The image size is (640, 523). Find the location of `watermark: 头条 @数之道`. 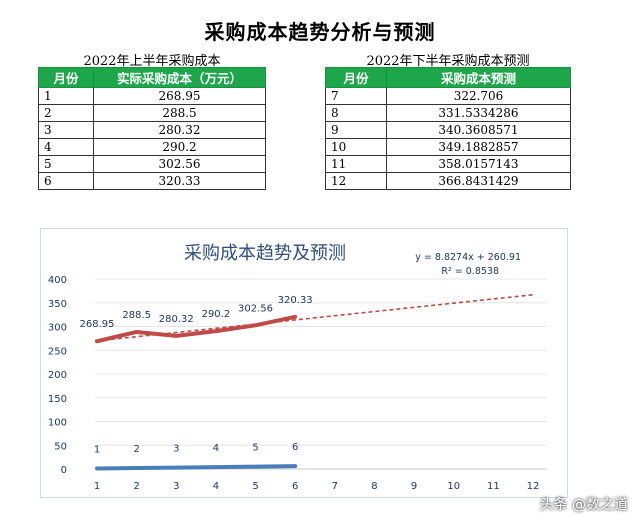

watermark: 头条 @数之道 is located at coordinates (583, 505).